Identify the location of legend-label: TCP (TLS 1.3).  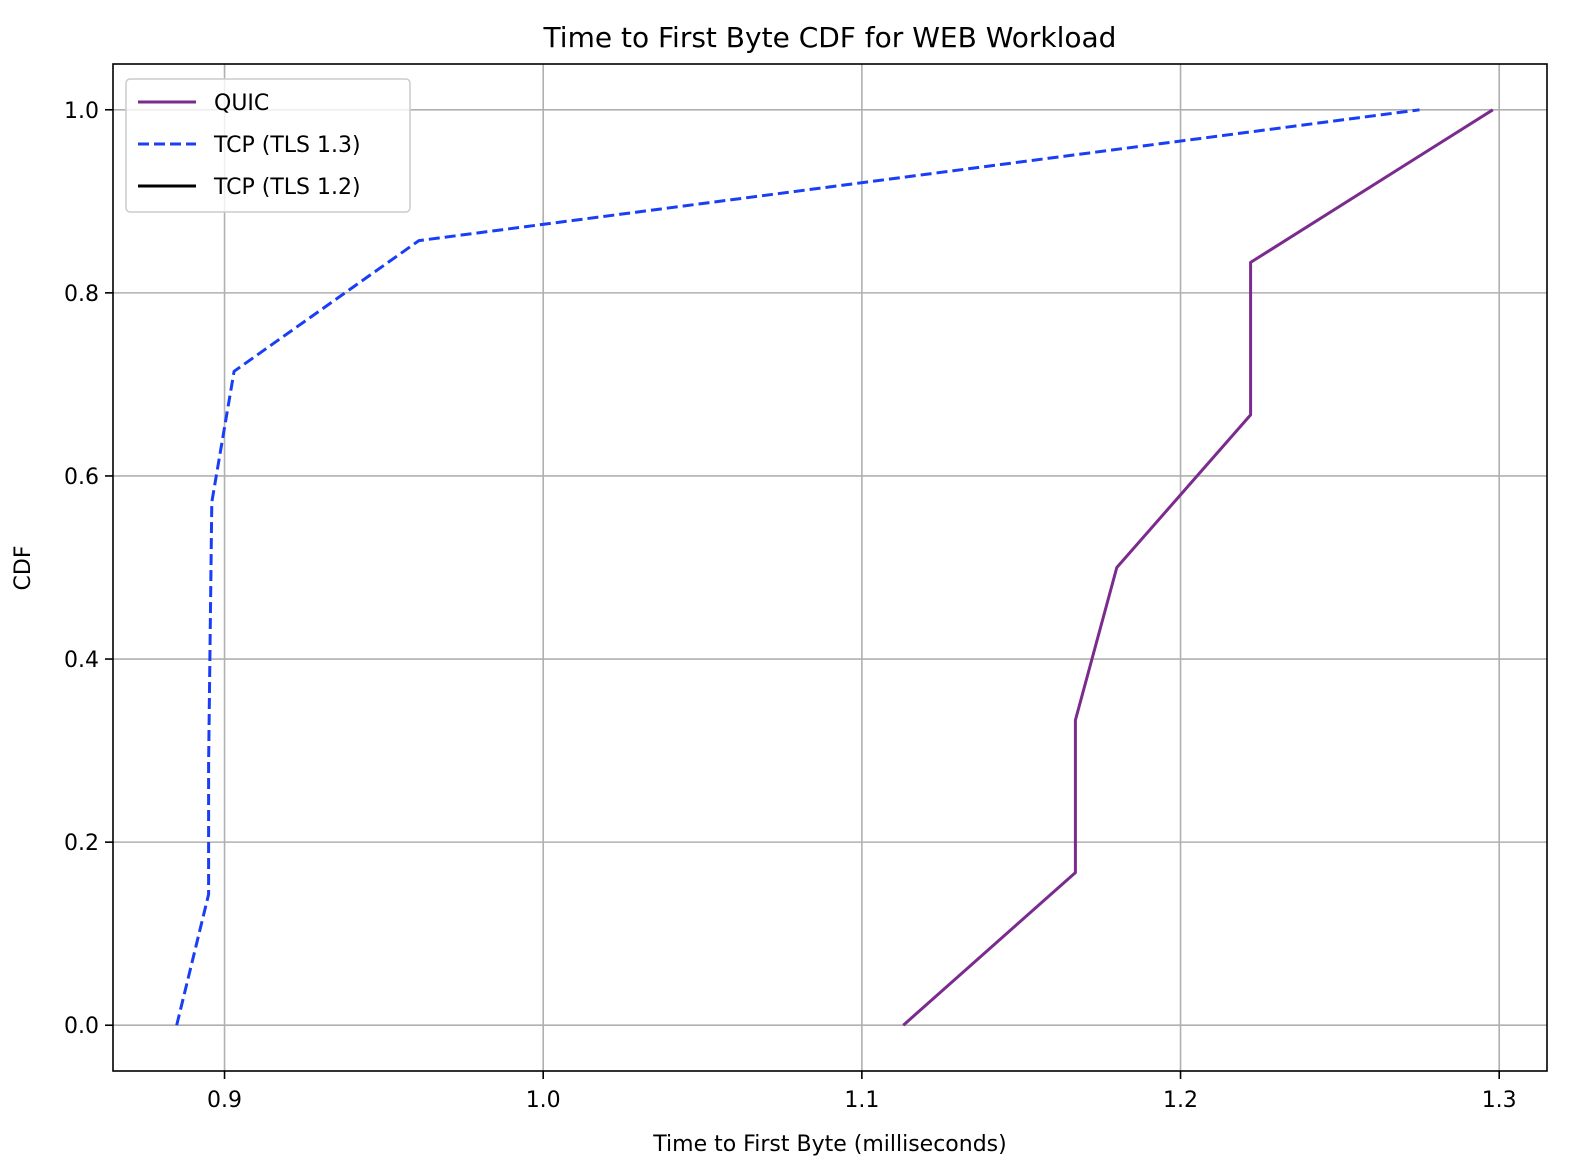
(287, 145).